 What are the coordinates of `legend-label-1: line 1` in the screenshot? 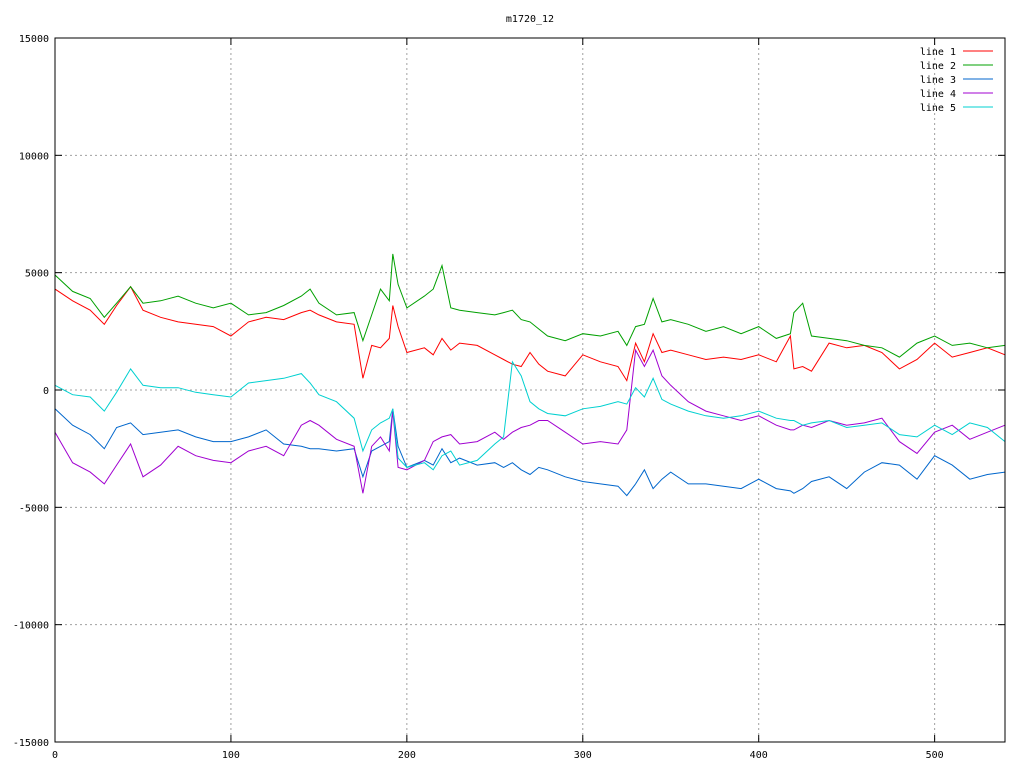 It's located at (938, 52).